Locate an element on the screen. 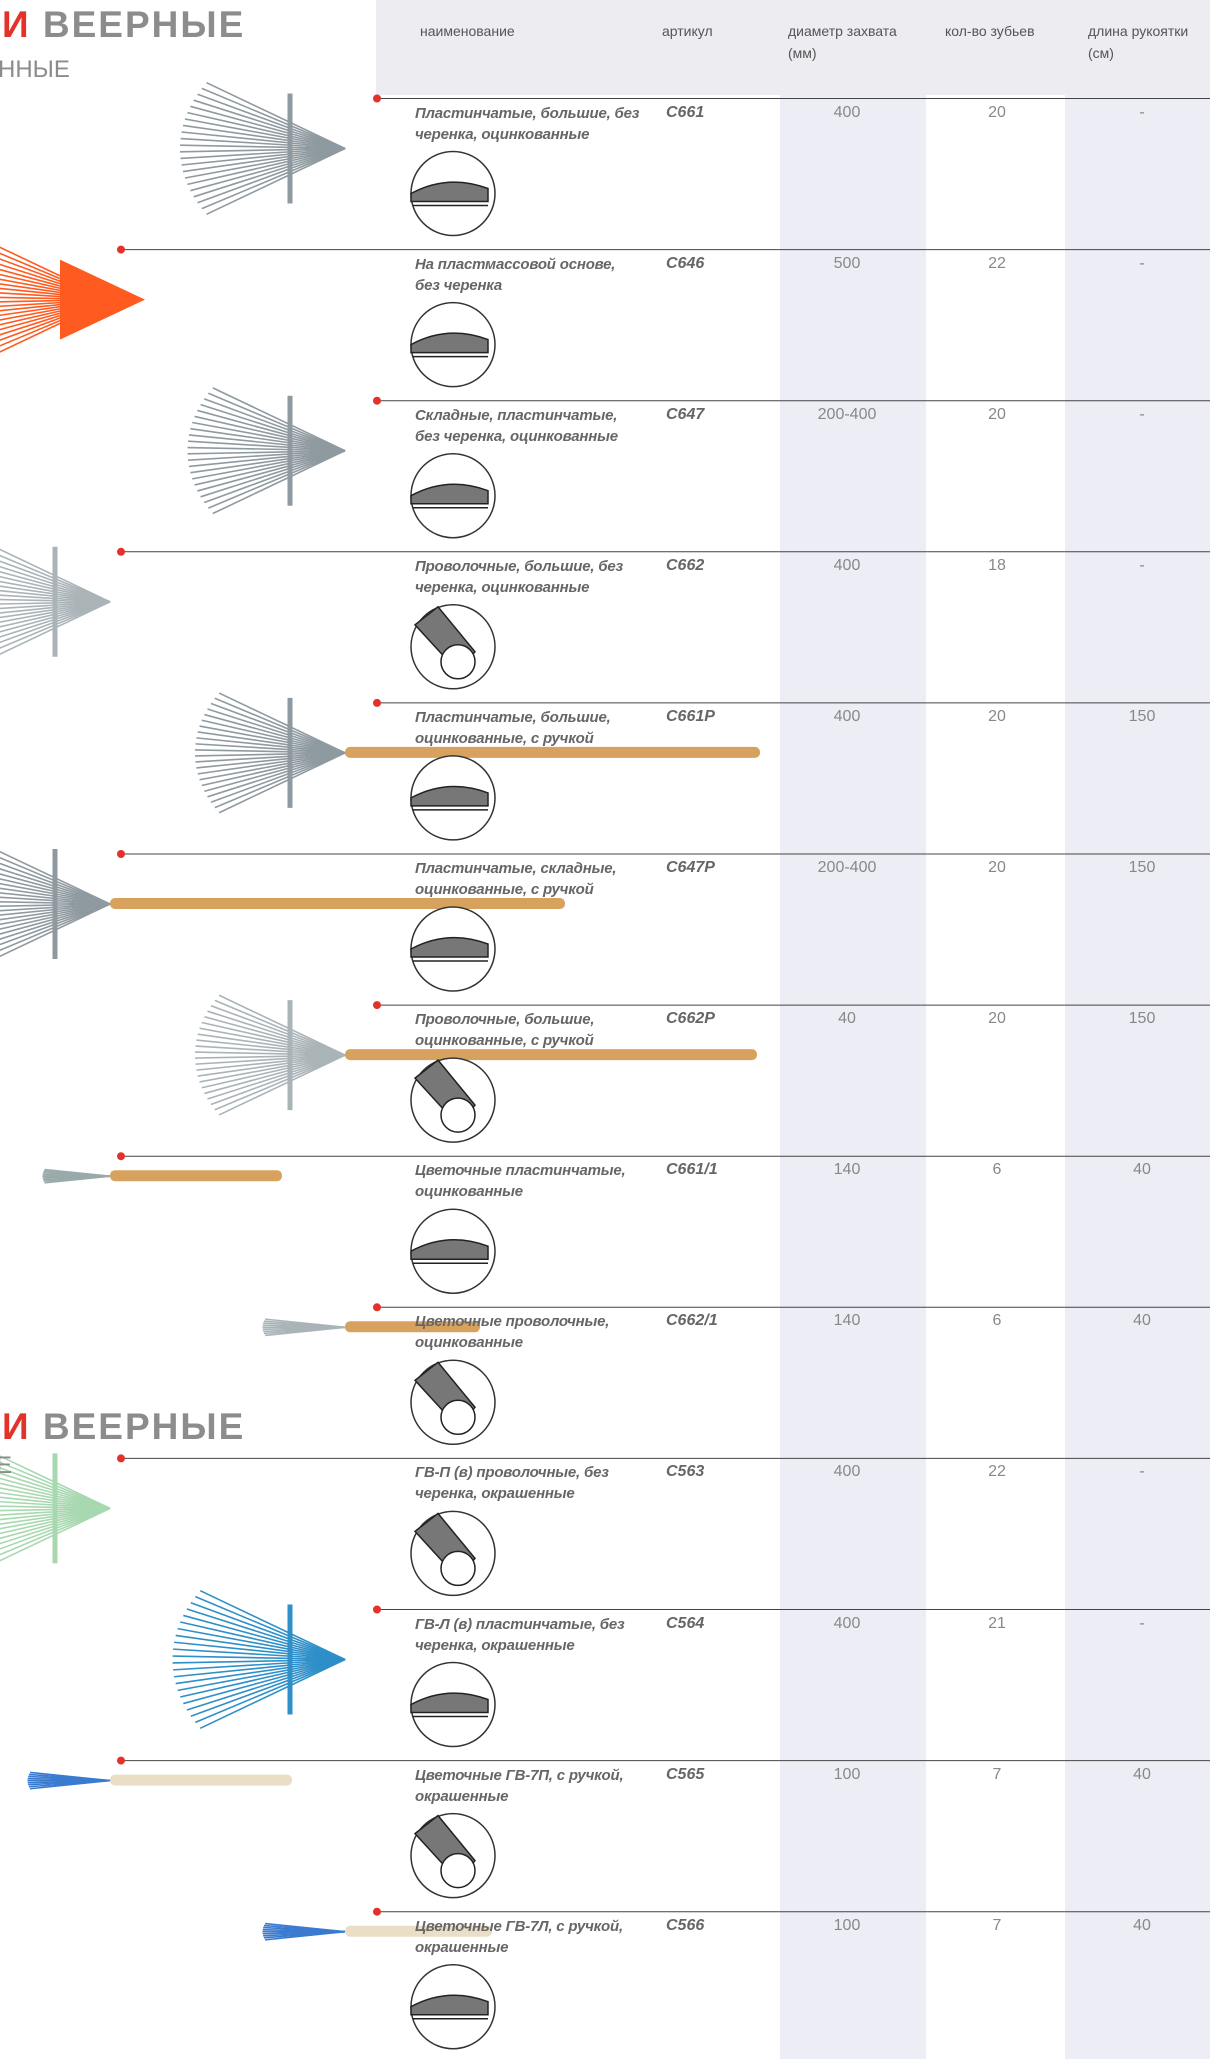  title-text: ВЕЕРНЫЕ is located at coordinates (138, 24).